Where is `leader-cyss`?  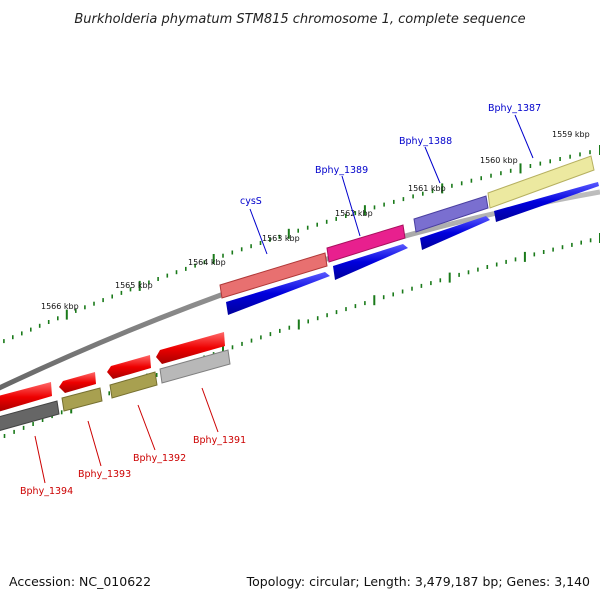
leader-cyss is located at coordinates (258, 231).